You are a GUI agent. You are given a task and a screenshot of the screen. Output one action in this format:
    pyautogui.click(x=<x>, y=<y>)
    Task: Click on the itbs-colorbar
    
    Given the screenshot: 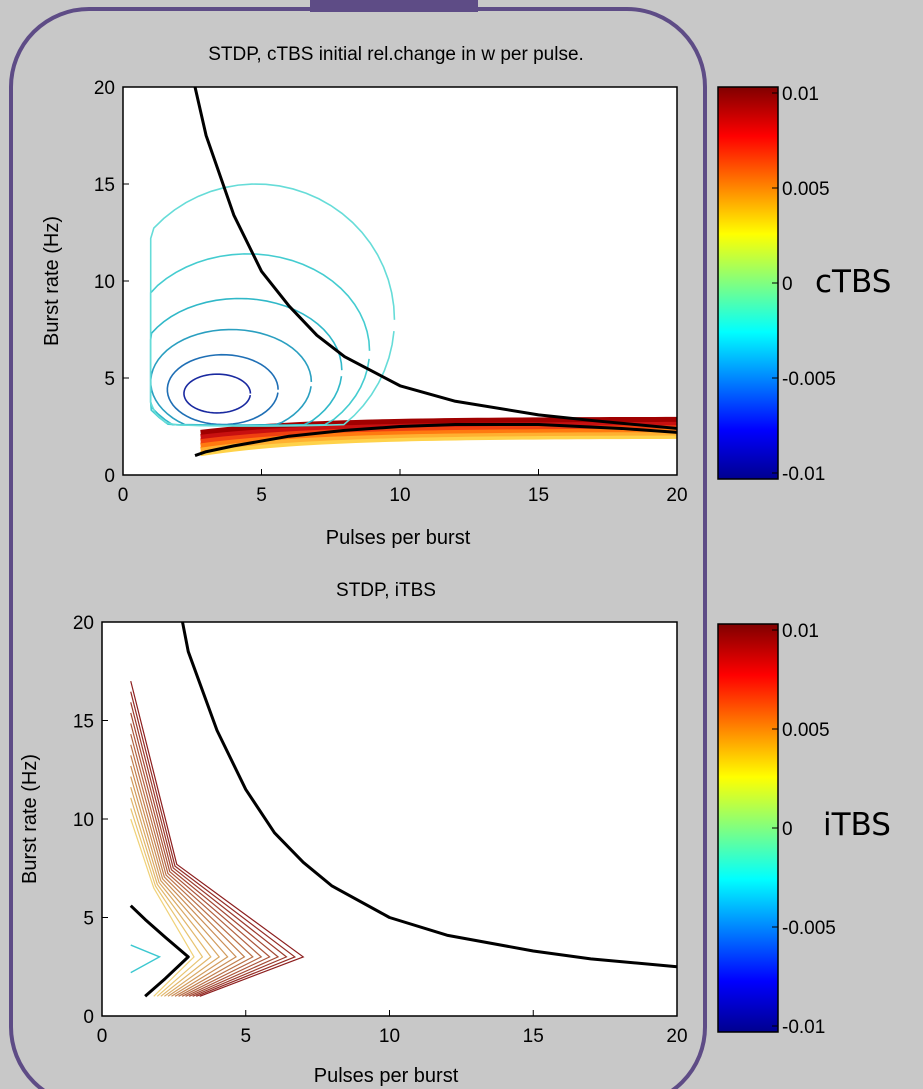 What is the action you would take?
    pyautogui.click(x=748, y=828)
    